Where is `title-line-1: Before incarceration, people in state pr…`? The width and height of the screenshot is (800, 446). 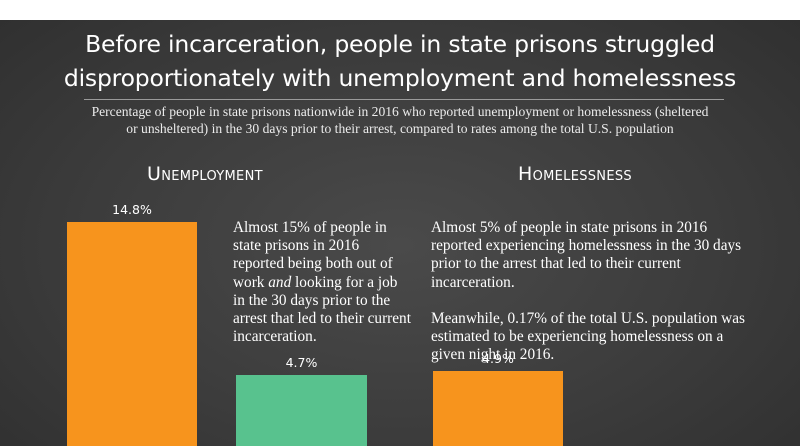
title-line-1: Before incarceration, people in state pr… is located at coordinates (400, 44).